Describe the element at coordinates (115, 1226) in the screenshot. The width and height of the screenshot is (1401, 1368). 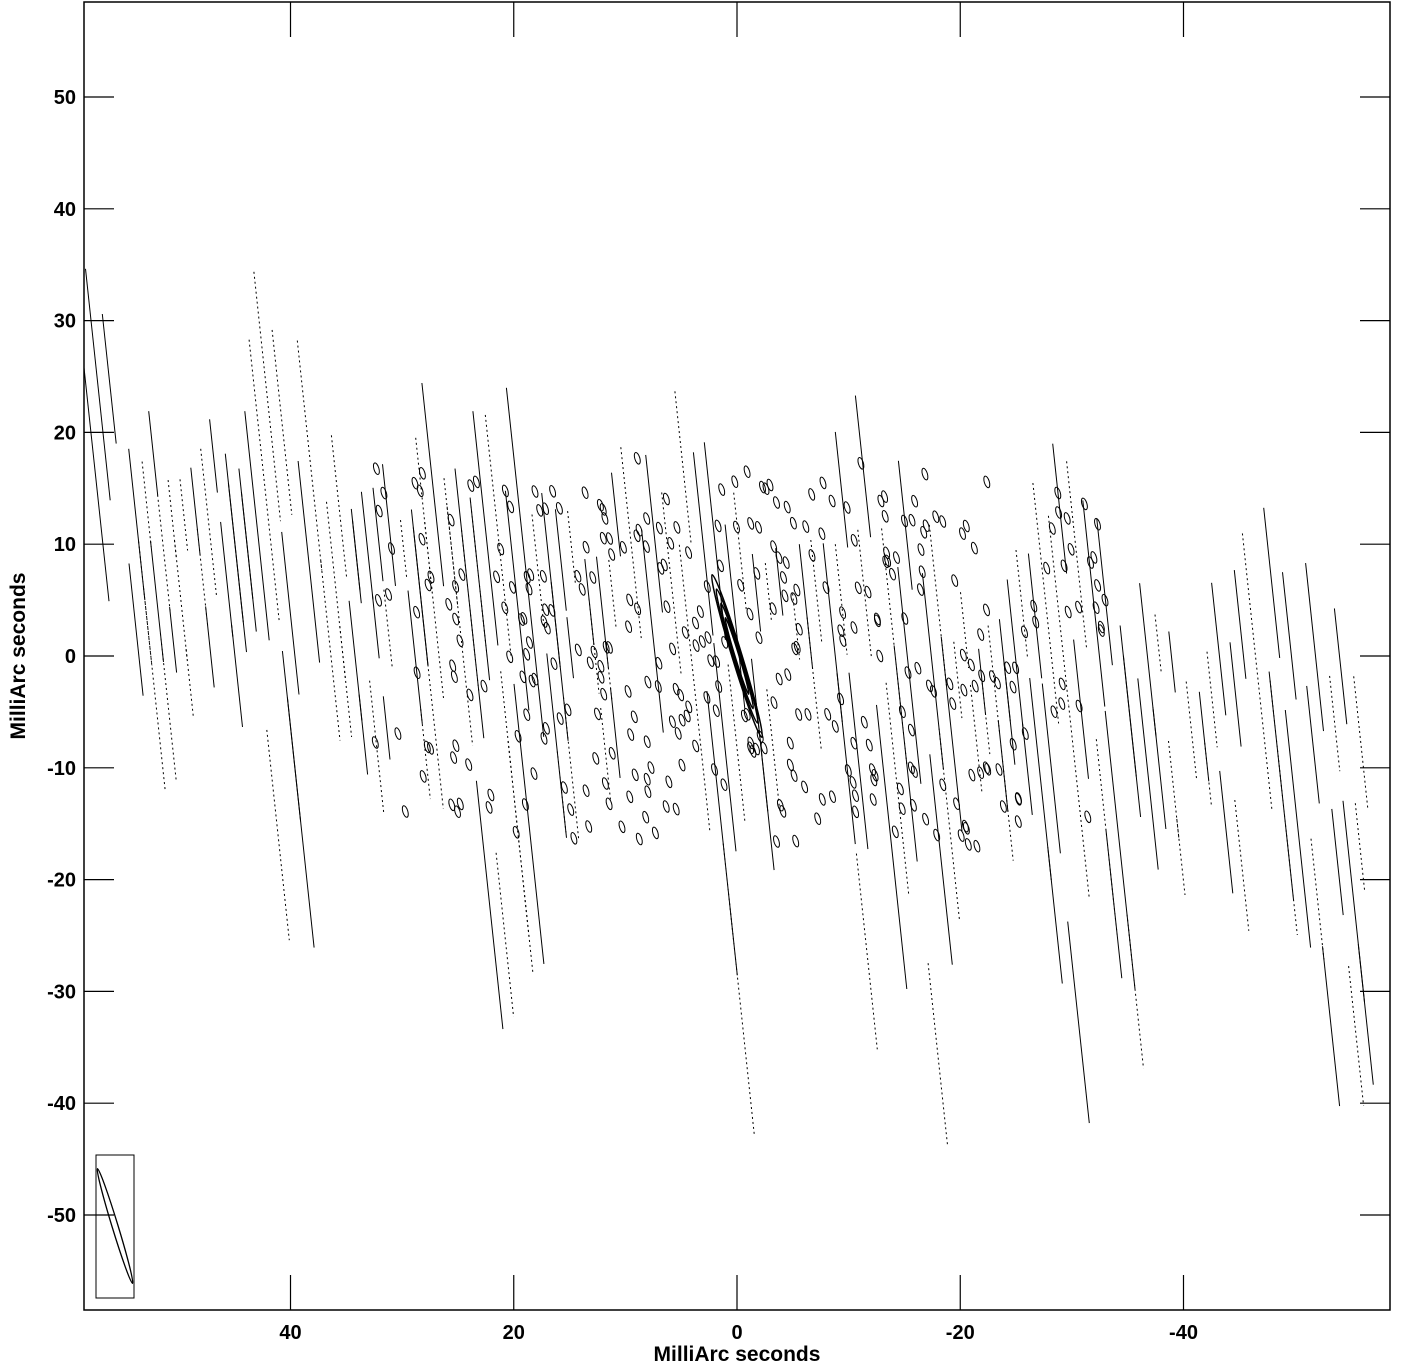
I see `beam-ellipse` at that location.